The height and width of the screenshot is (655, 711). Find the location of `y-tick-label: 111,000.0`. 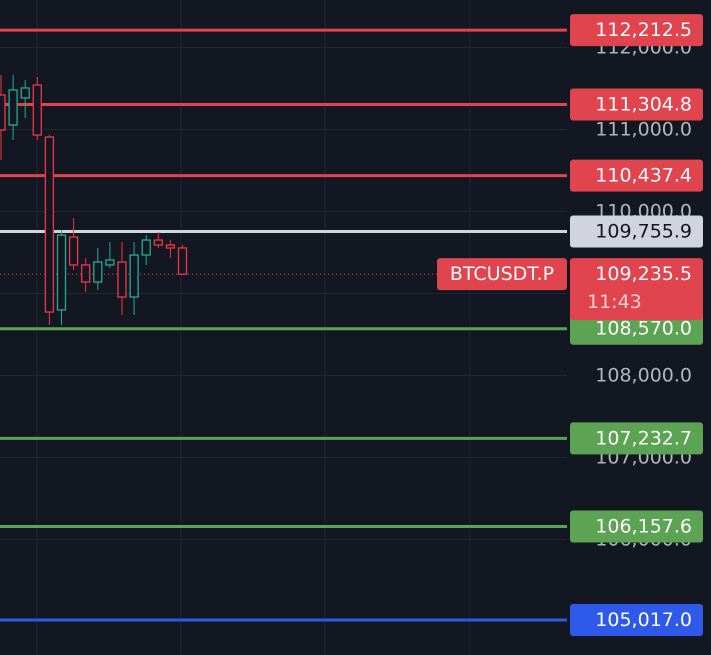

y-tick-label: 111,000.0 is located at coordinates (643, 130).